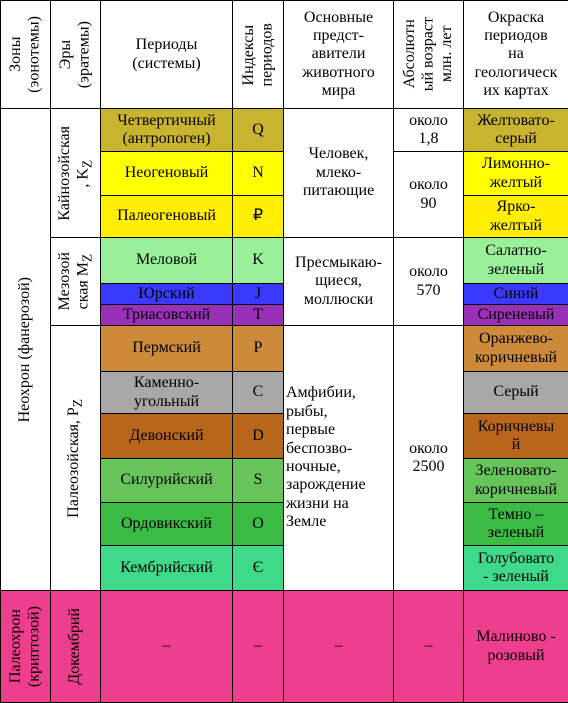 This screenshot has width=568, height=703. I want to click on index: O, so click(258, 524).